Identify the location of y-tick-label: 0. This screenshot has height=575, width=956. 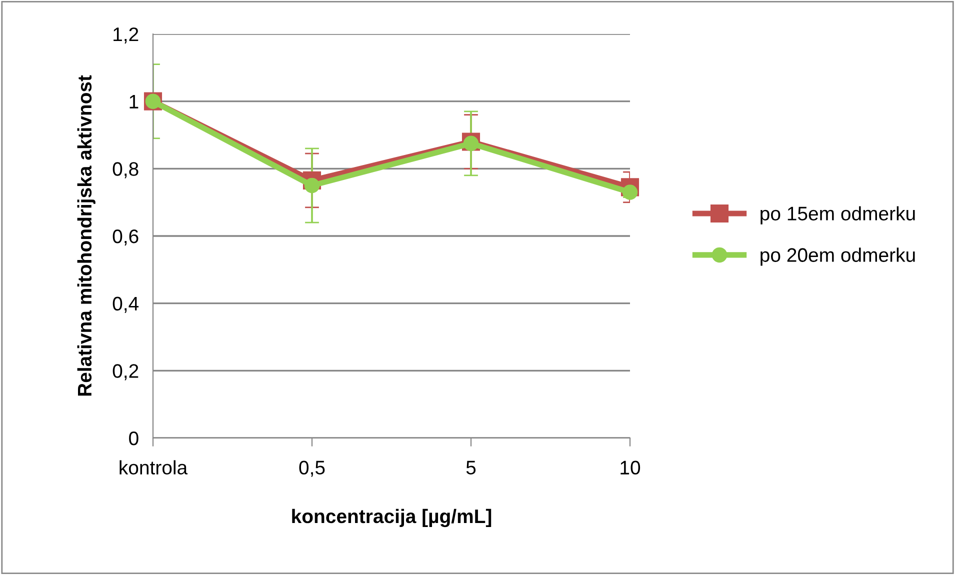
(133, 438).